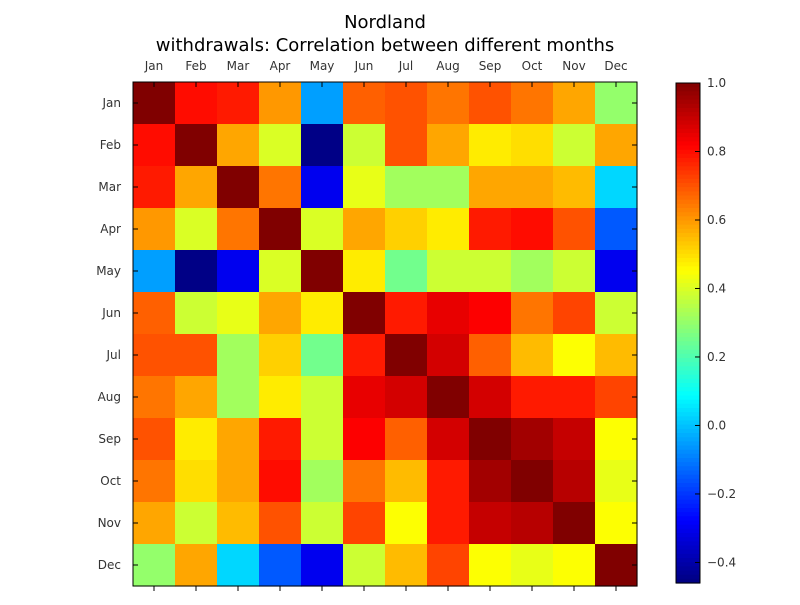 This screenshot has width=800, height=605. I want to click on heatmap-cell-jan-jul, so click(406, 103).